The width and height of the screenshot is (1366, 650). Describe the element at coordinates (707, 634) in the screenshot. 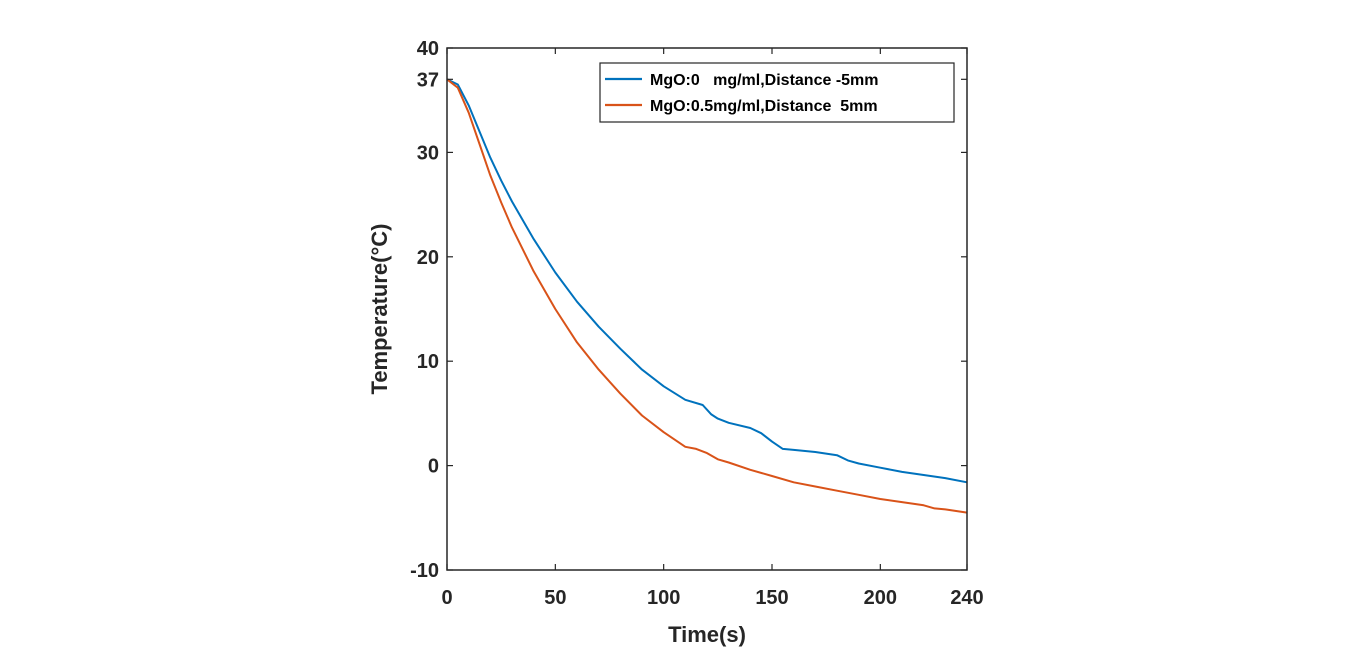

I see `x-axis-title: Time(s)` at that location.